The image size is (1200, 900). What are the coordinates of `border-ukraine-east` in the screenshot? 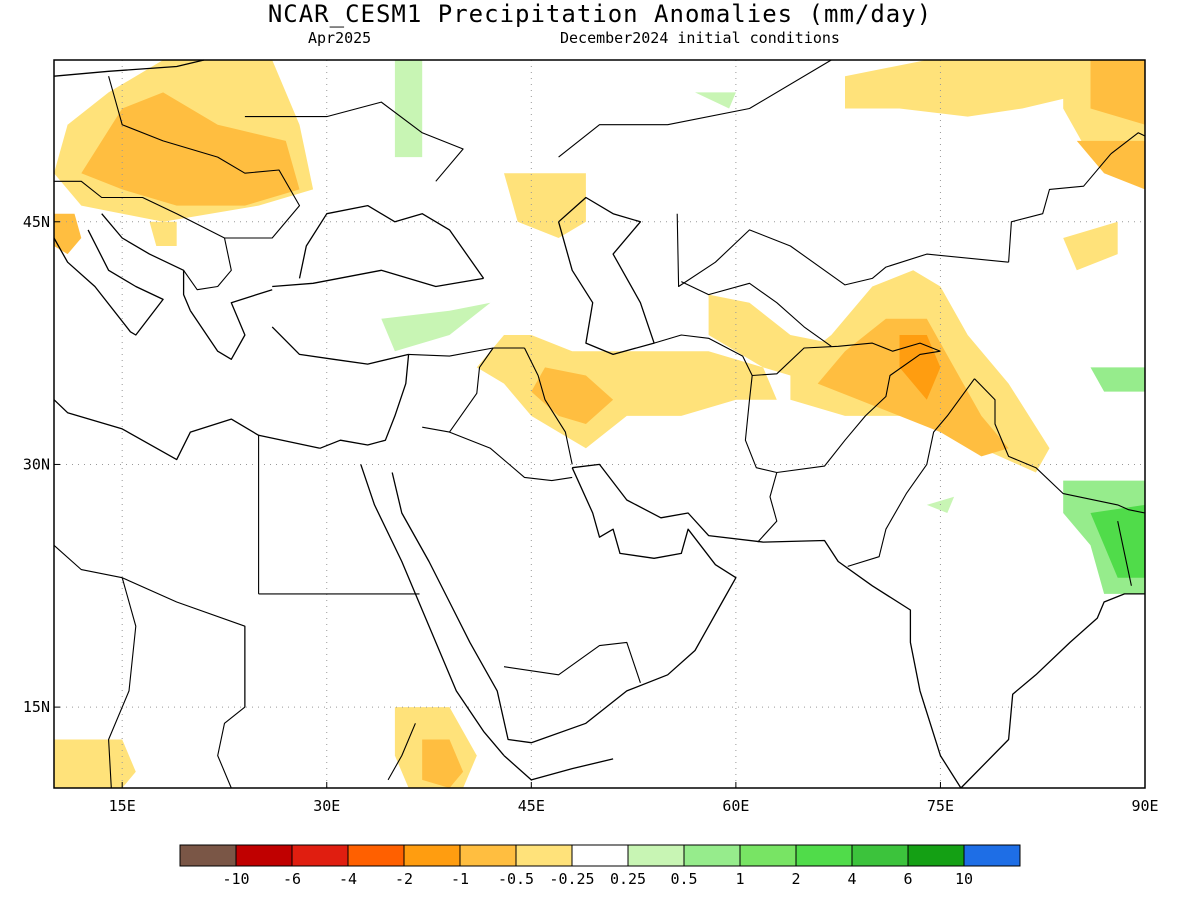 It's located at (354, 141).